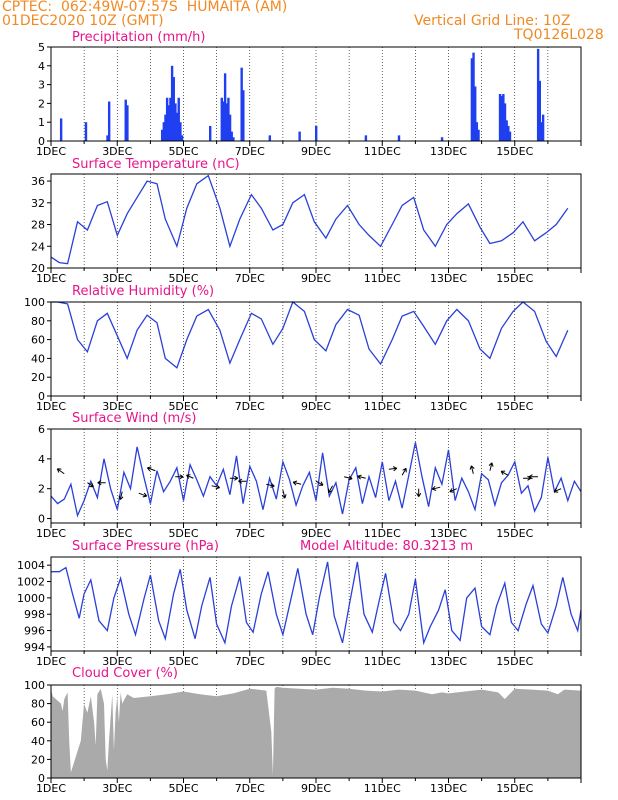  What do you see at coordinates (145, 7) in the screenshot?
I see `header-location: CPTEC: 062:49W-07:57S HUMAITA (AM)` at bounding box center [145, 7].